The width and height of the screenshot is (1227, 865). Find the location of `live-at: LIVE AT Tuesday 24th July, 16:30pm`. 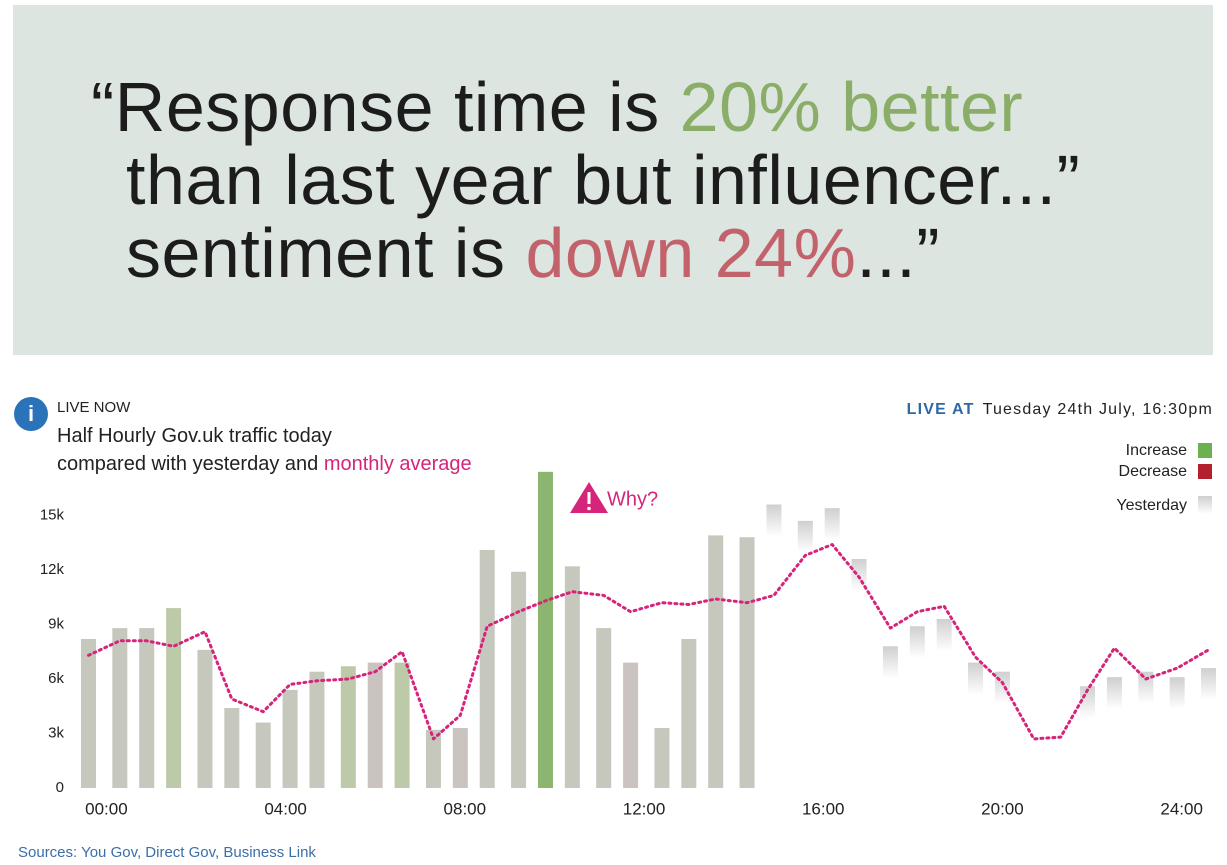

live-at: LIVE AT Tuesday 24th July, 16:30pm is located at coordinates (1060, 409).